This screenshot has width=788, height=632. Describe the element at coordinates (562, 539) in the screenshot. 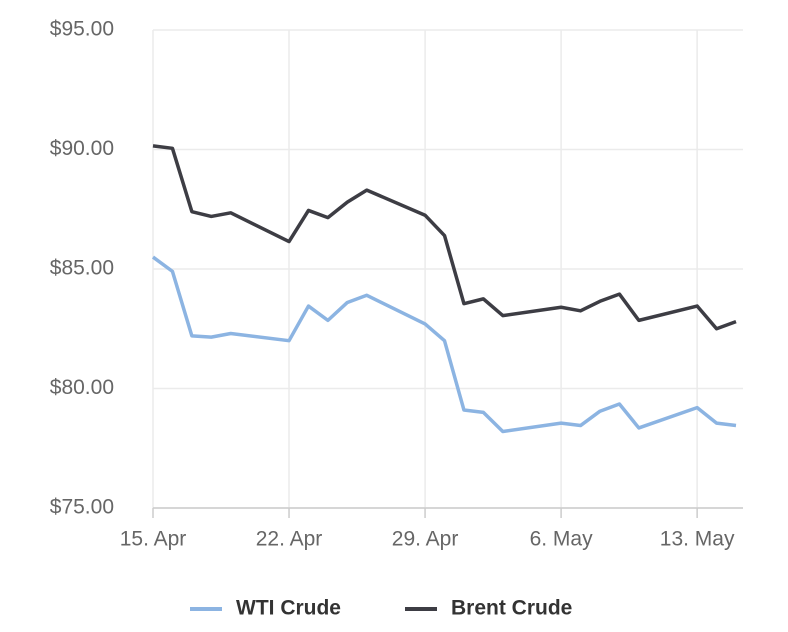

I see `x-tick-label: 6. May` at that location.